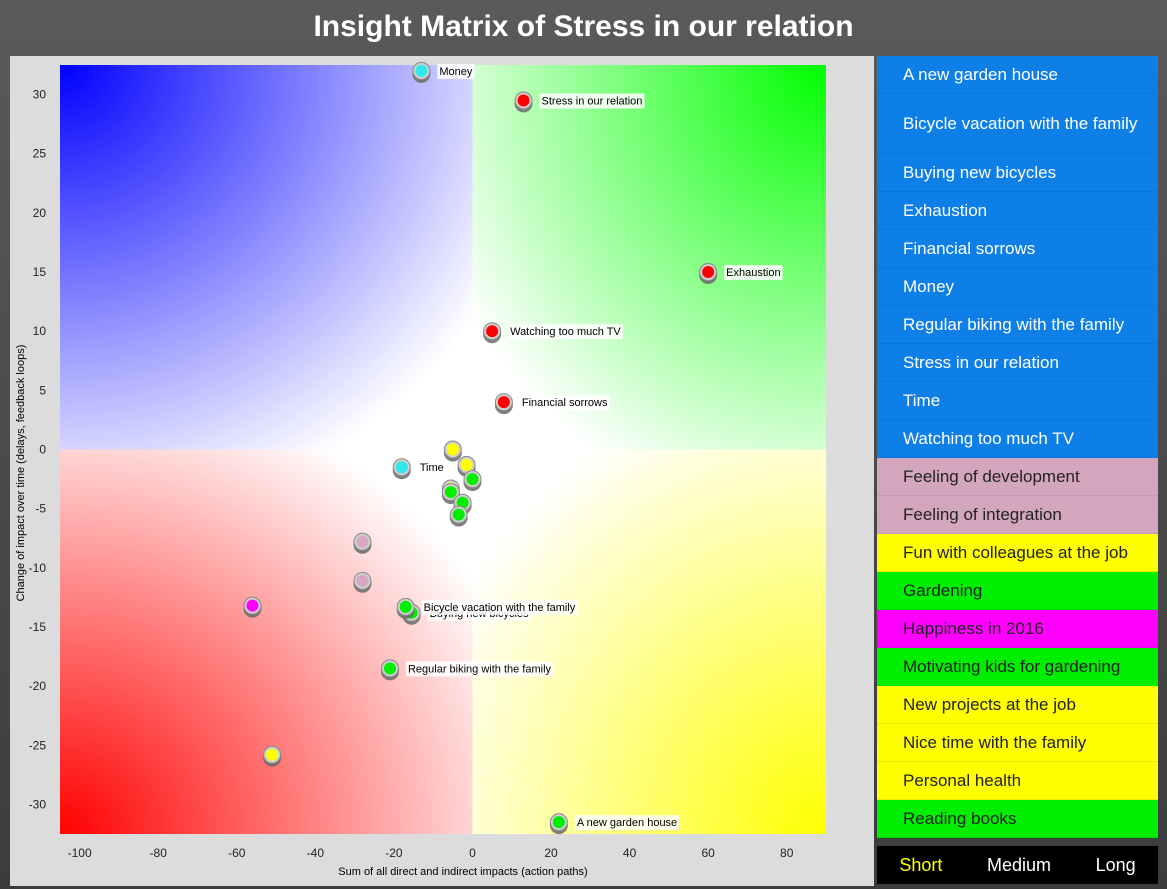  I want to click on point-label: Bicycle vacation with the family, so click(500, 608).